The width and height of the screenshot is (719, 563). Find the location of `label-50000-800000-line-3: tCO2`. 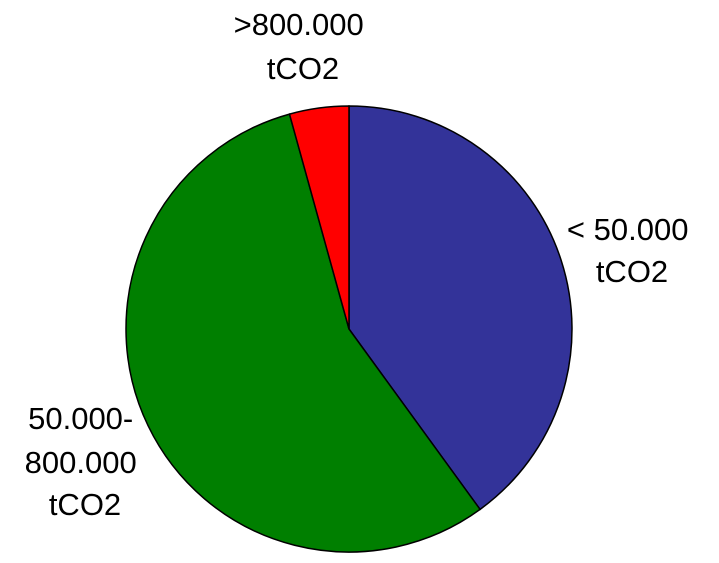

label-50000-800000-line-3: tCO2 is located at coordinates (85, 504).